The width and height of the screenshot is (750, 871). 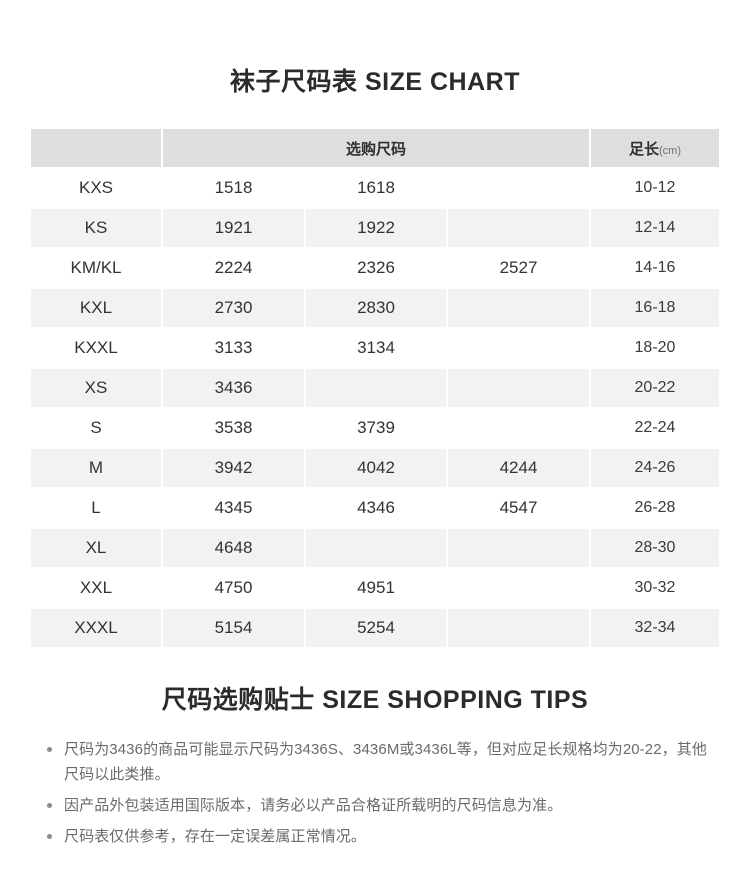 I want to click on cell-size-label: M, so click(x=97, y=469).